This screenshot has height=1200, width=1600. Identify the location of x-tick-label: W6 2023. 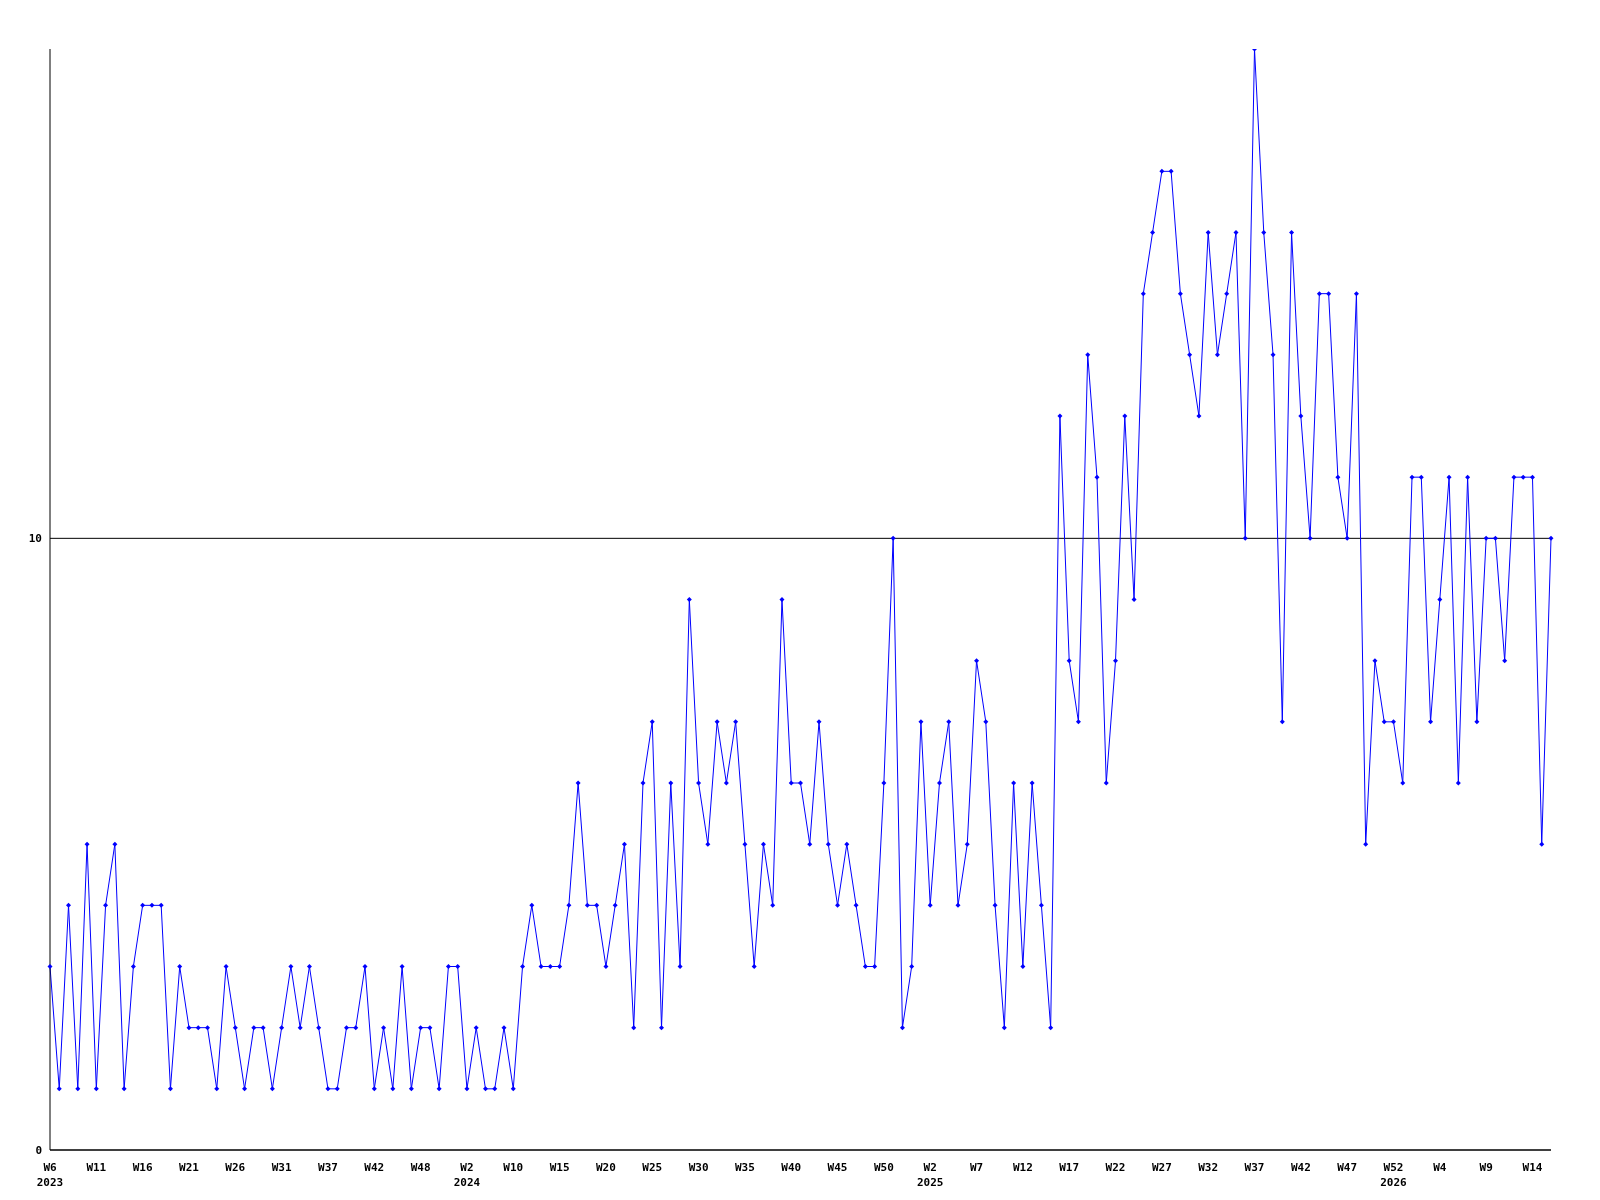
(50, 1175).